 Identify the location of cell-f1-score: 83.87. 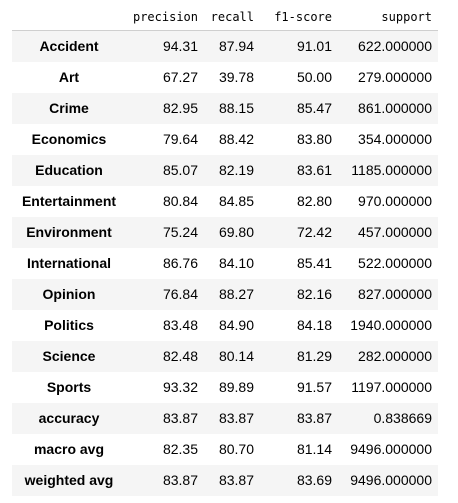
(314, 418).